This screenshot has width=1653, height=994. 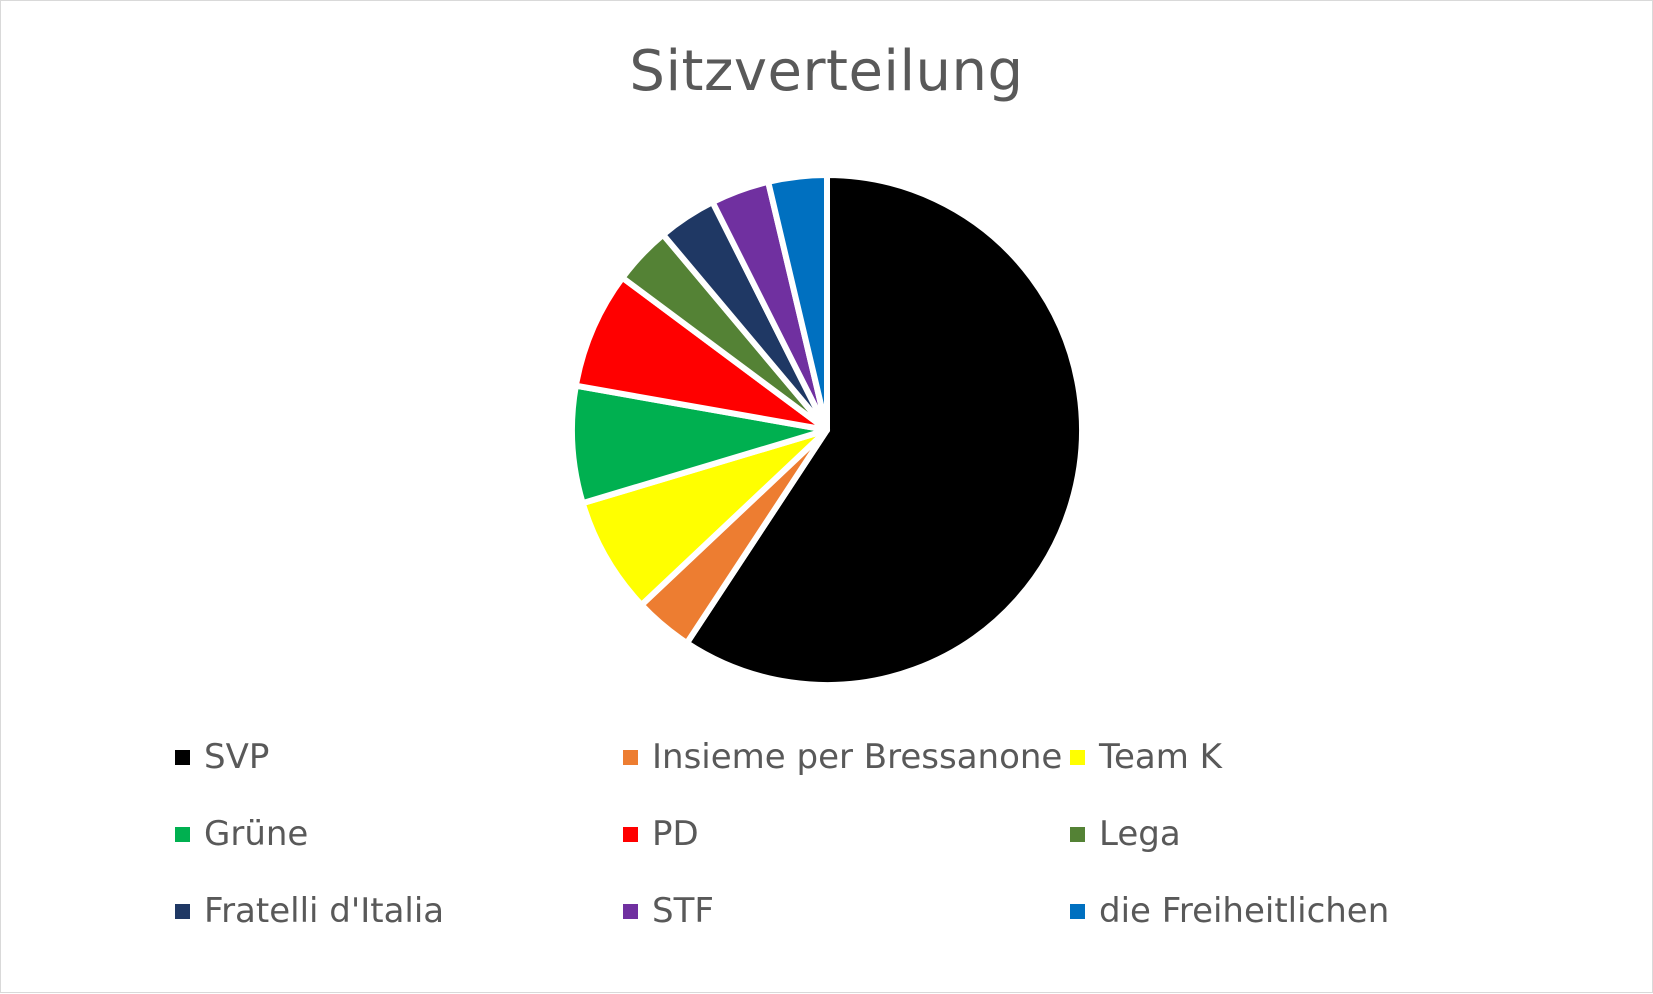 I want to click on pie-slice-svp, so click(x=884, y=430).